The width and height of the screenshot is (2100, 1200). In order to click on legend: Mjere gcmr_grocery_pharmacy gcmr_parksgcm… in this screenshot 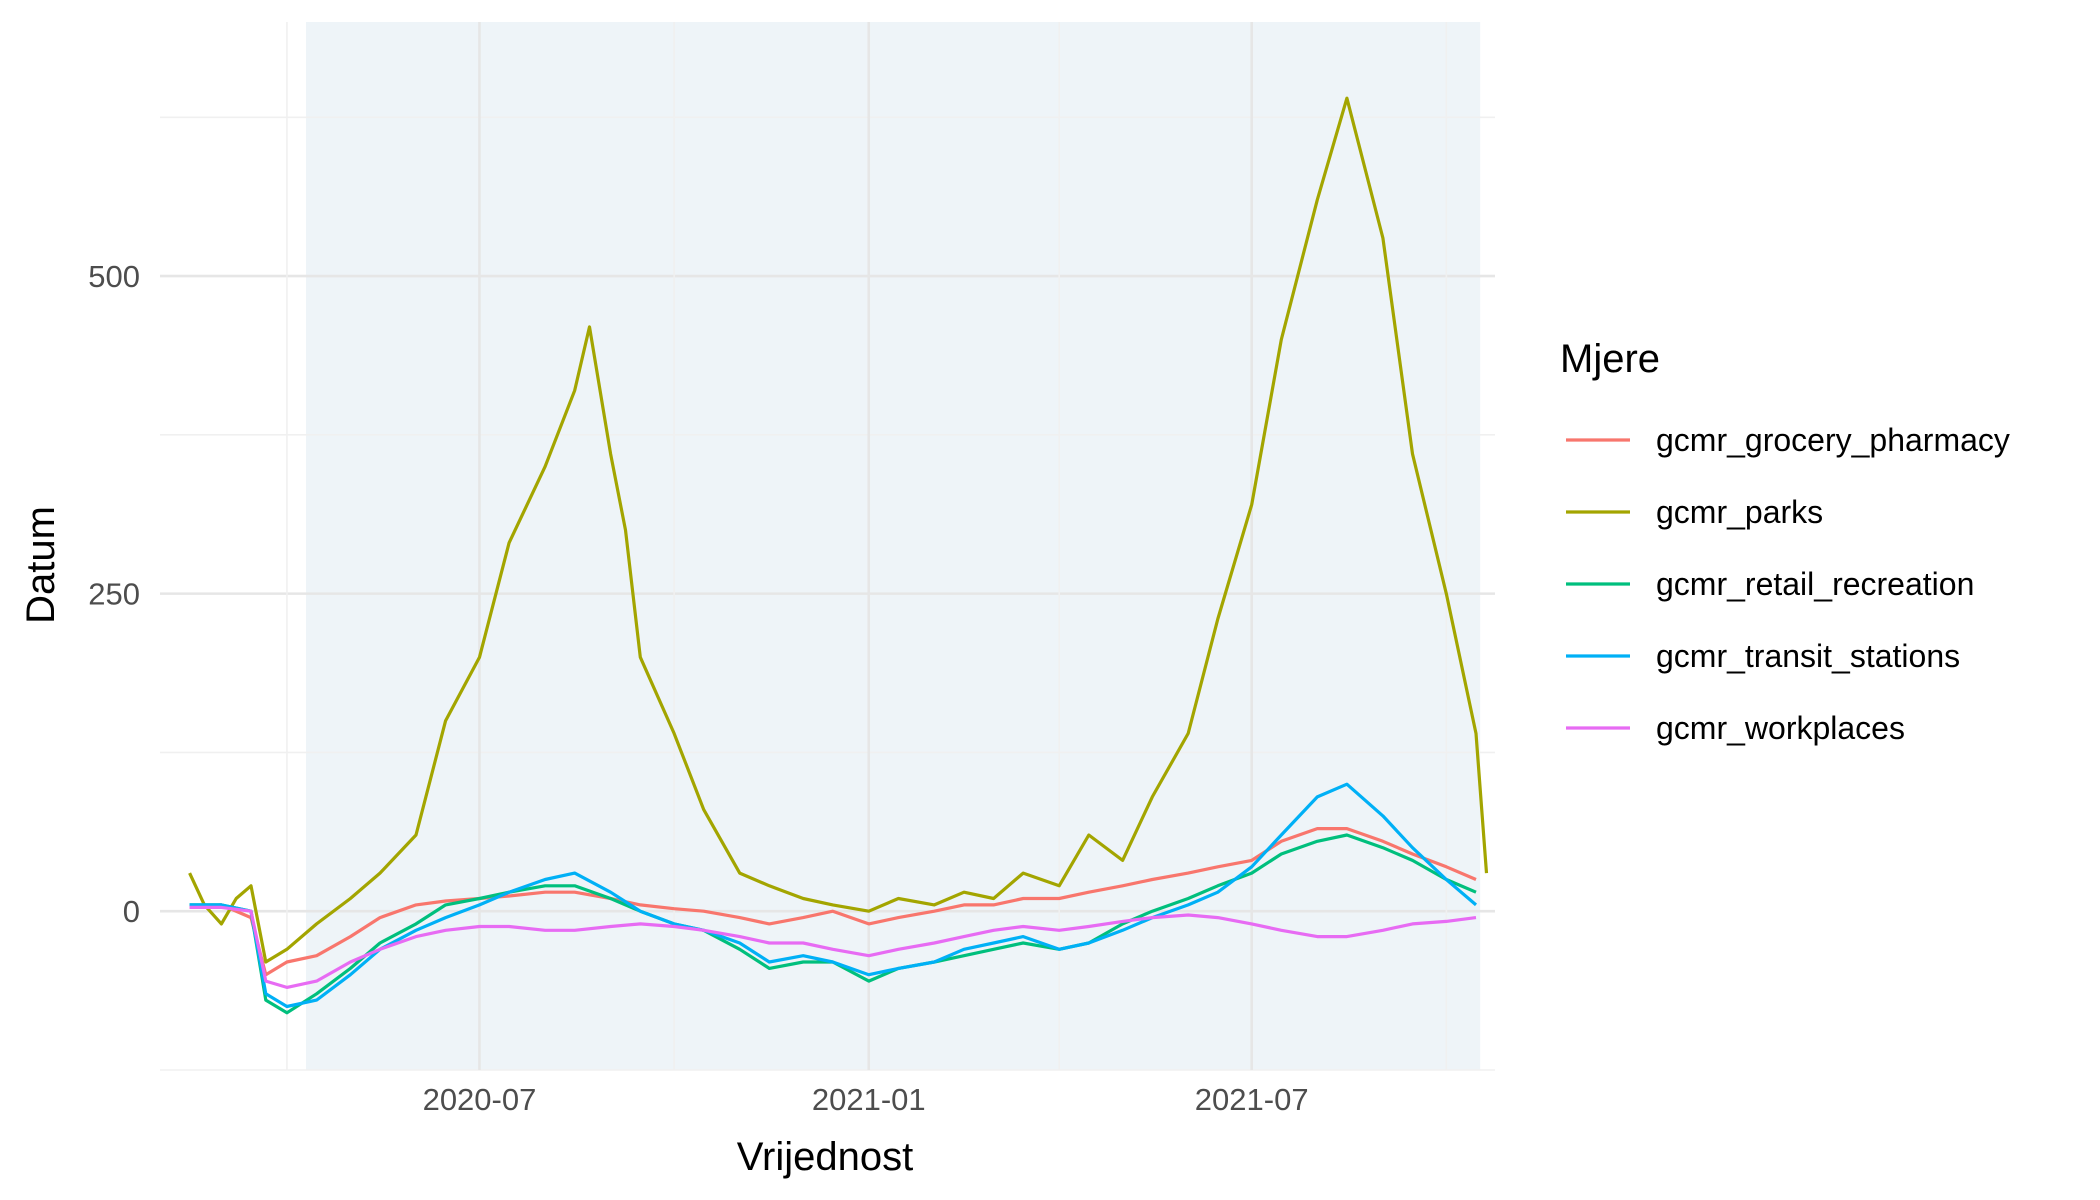, I will do `click(1785, 541)`.